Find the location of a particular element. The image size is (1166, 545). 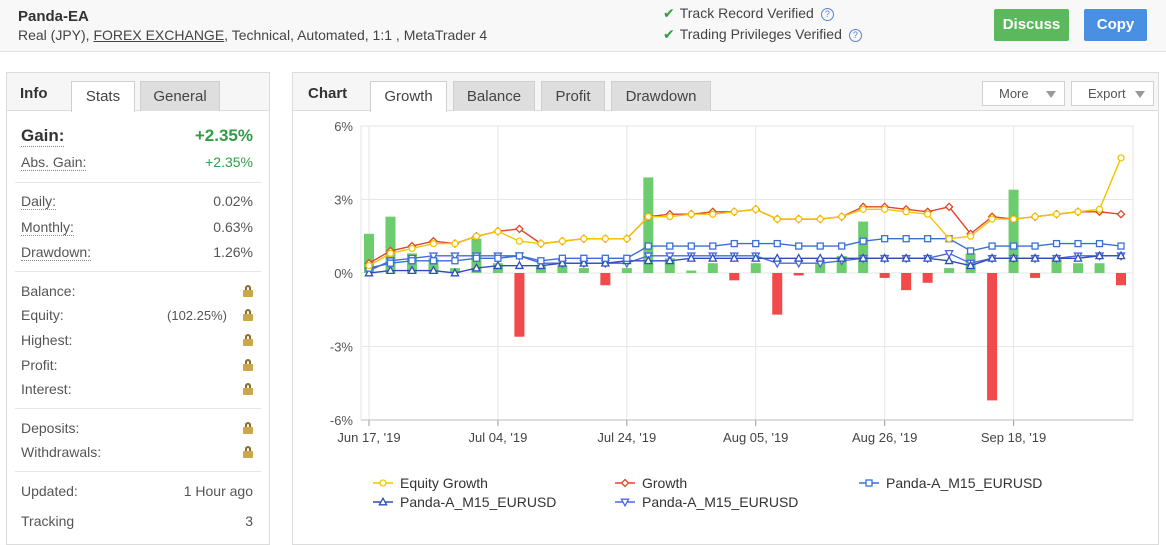

y-tick-label: 3% is located at coordinates (343, 200).